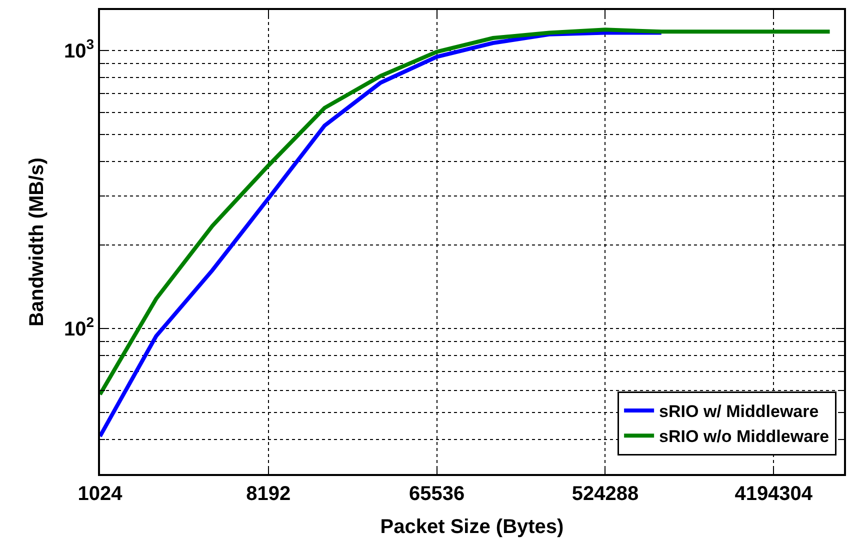 This screenshot has height=554, width=852. What do you see at coordinates (268, 494) in the screenshot?
I see `x-tick-label: 8192` at bounding box center [268, 494].